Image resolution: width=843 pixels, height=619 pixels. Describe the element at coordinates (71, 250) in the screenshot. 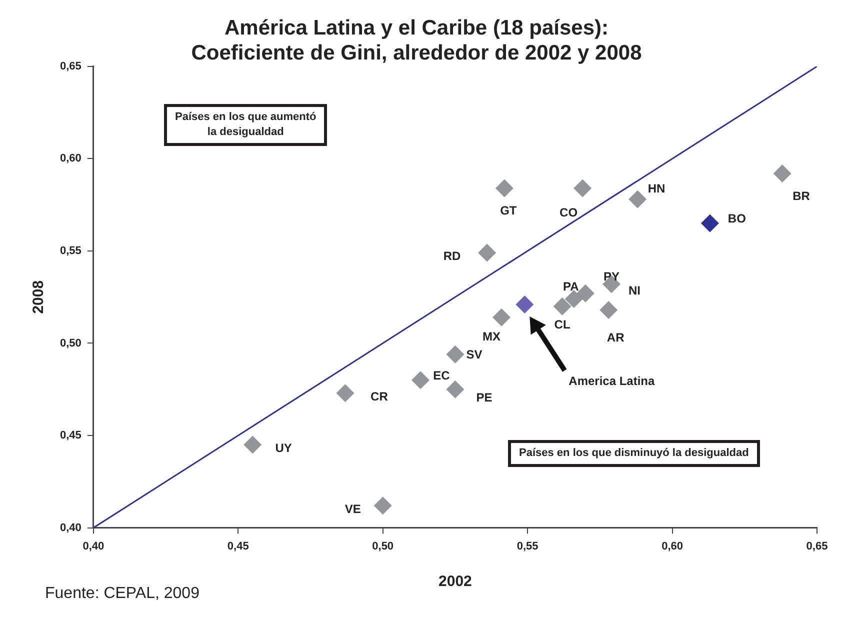

I see `y-tick-label: 0,55` at that location.